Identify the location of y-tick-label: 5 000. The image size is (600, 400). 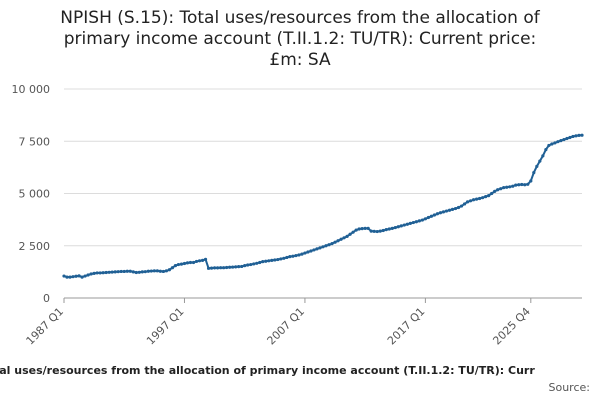
(35, 194).